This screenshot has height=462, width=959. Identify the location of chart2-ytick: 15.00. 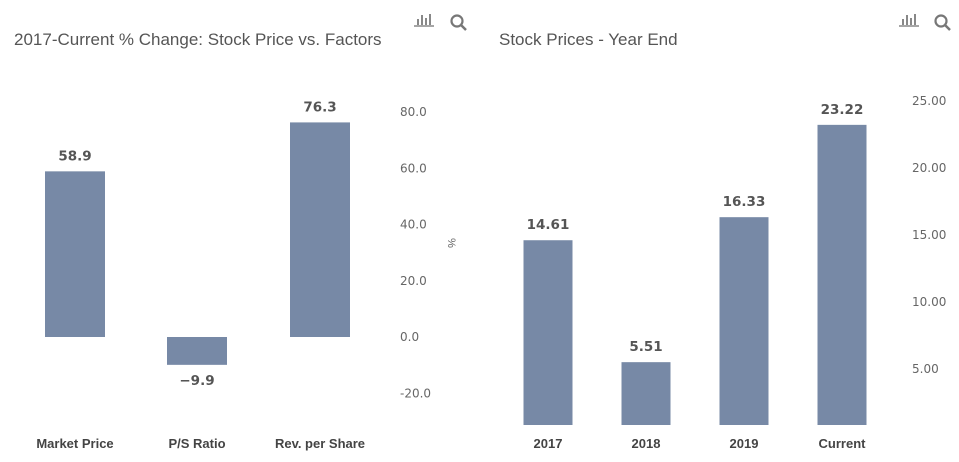
(929, 235).